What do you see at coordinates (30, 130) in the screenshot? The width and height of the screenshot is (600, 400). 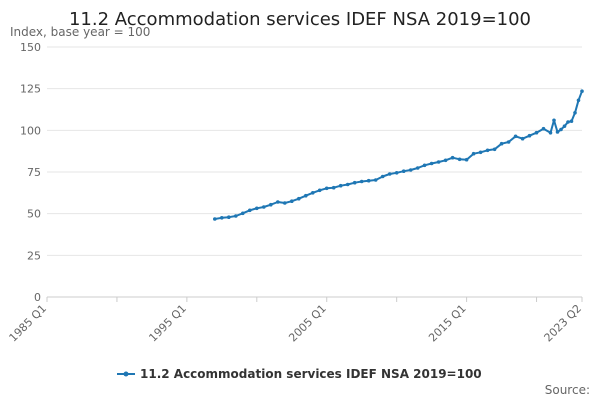 I see `y-tick-label: 100` at bounding box center [30, 130].